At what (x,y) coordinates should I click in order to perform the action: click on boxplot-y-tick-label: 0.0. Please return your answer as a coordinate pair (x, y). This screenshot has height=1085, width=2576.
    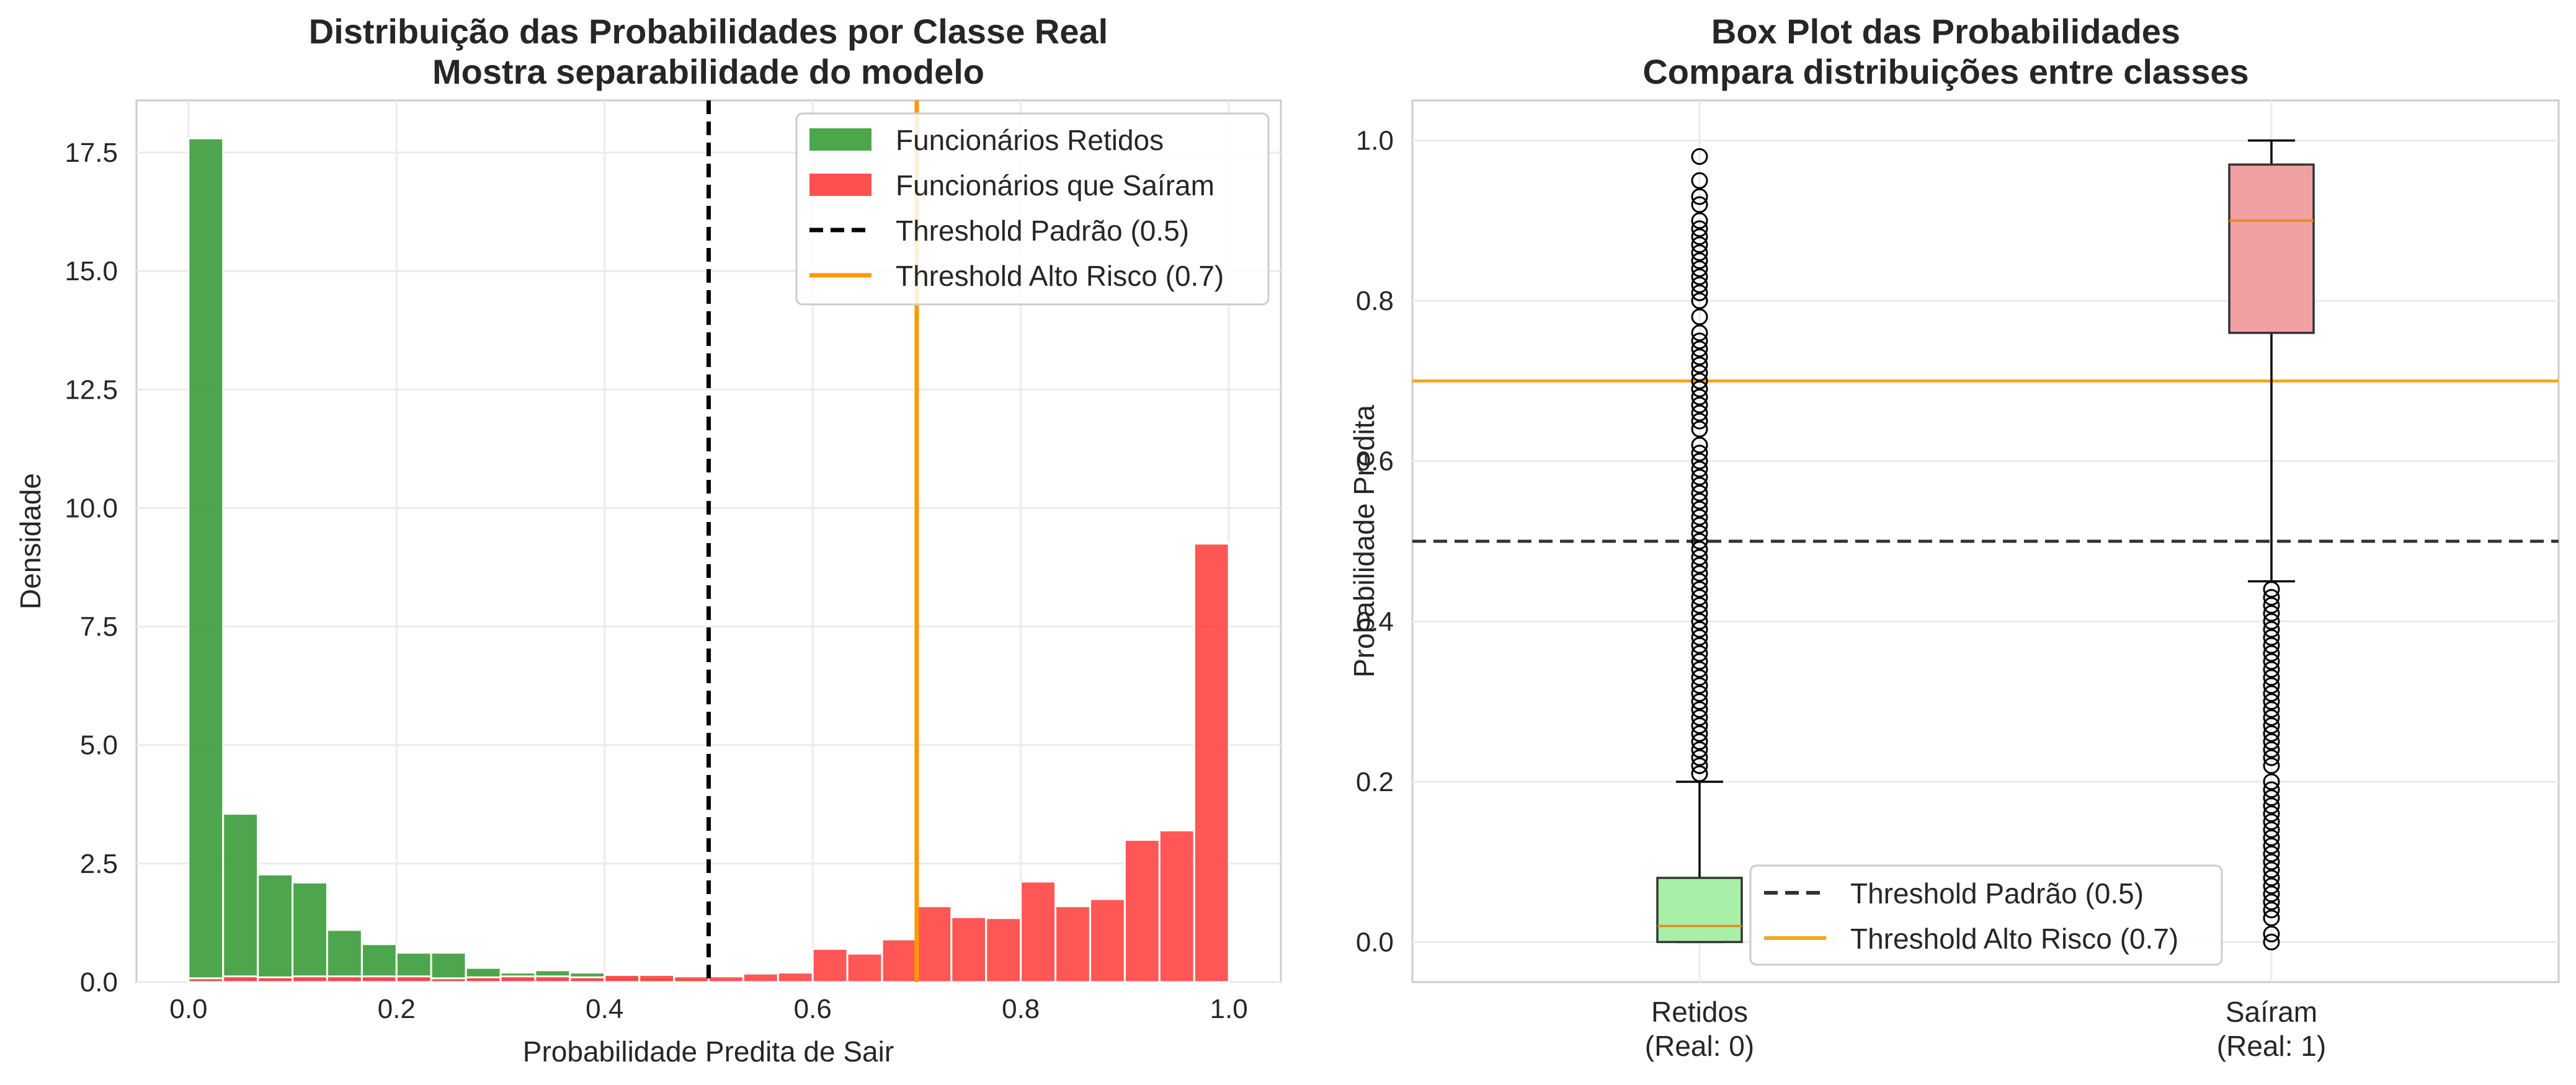
    Looking at the image, I should click on (1375, 942).